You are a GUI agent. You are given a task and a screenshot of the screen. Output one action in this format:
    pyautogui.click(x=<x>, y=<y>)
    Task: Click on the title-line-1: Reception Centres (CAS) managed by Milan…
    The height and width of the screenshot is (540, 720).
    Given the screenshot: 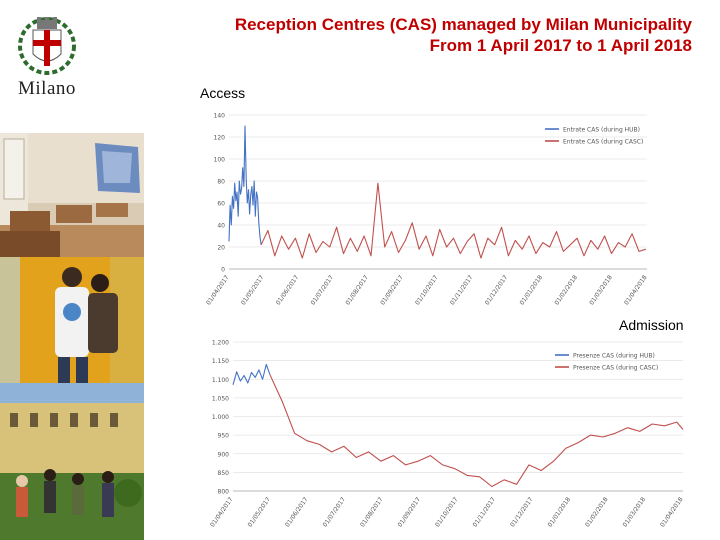 What is the action you would take?
    pyautogui.click(x=463, y=24)
    